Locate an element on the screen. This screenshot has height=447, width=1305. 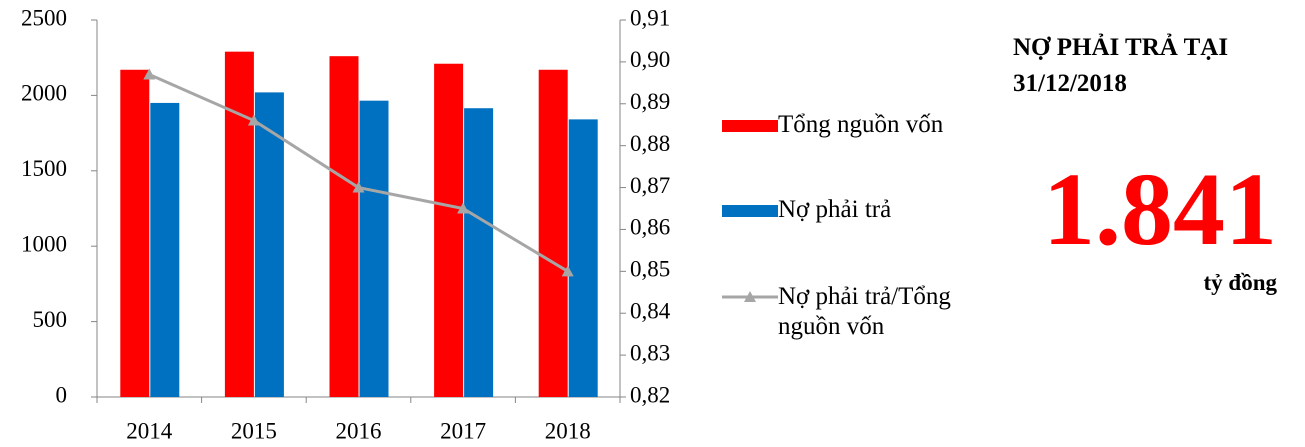
y-tick-label: 500 is located at coordinates (50, 319).